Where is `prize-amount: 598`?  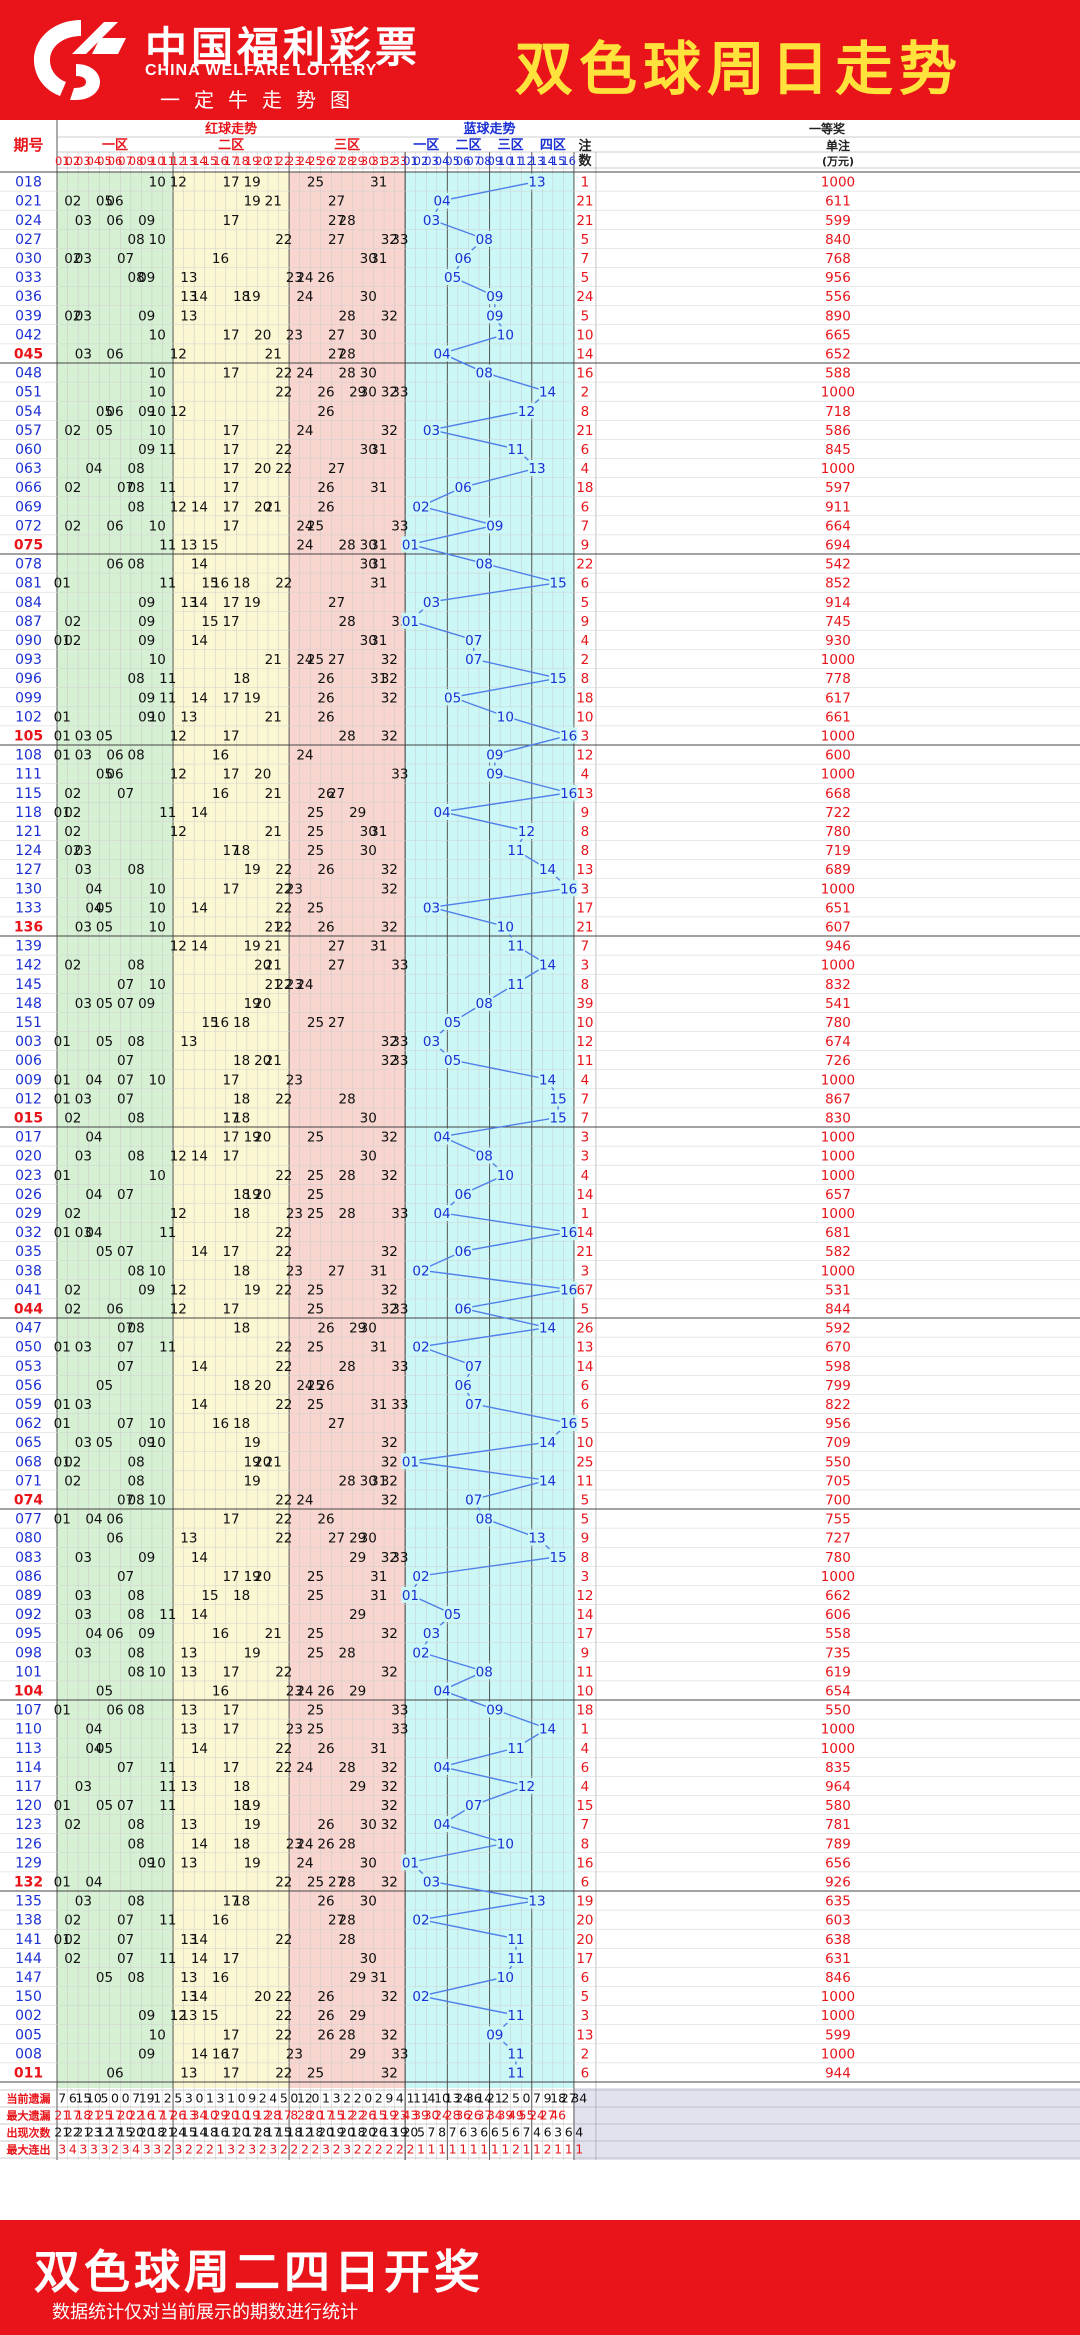 prize-amount: 598 is located at coordinates (838, 1367).